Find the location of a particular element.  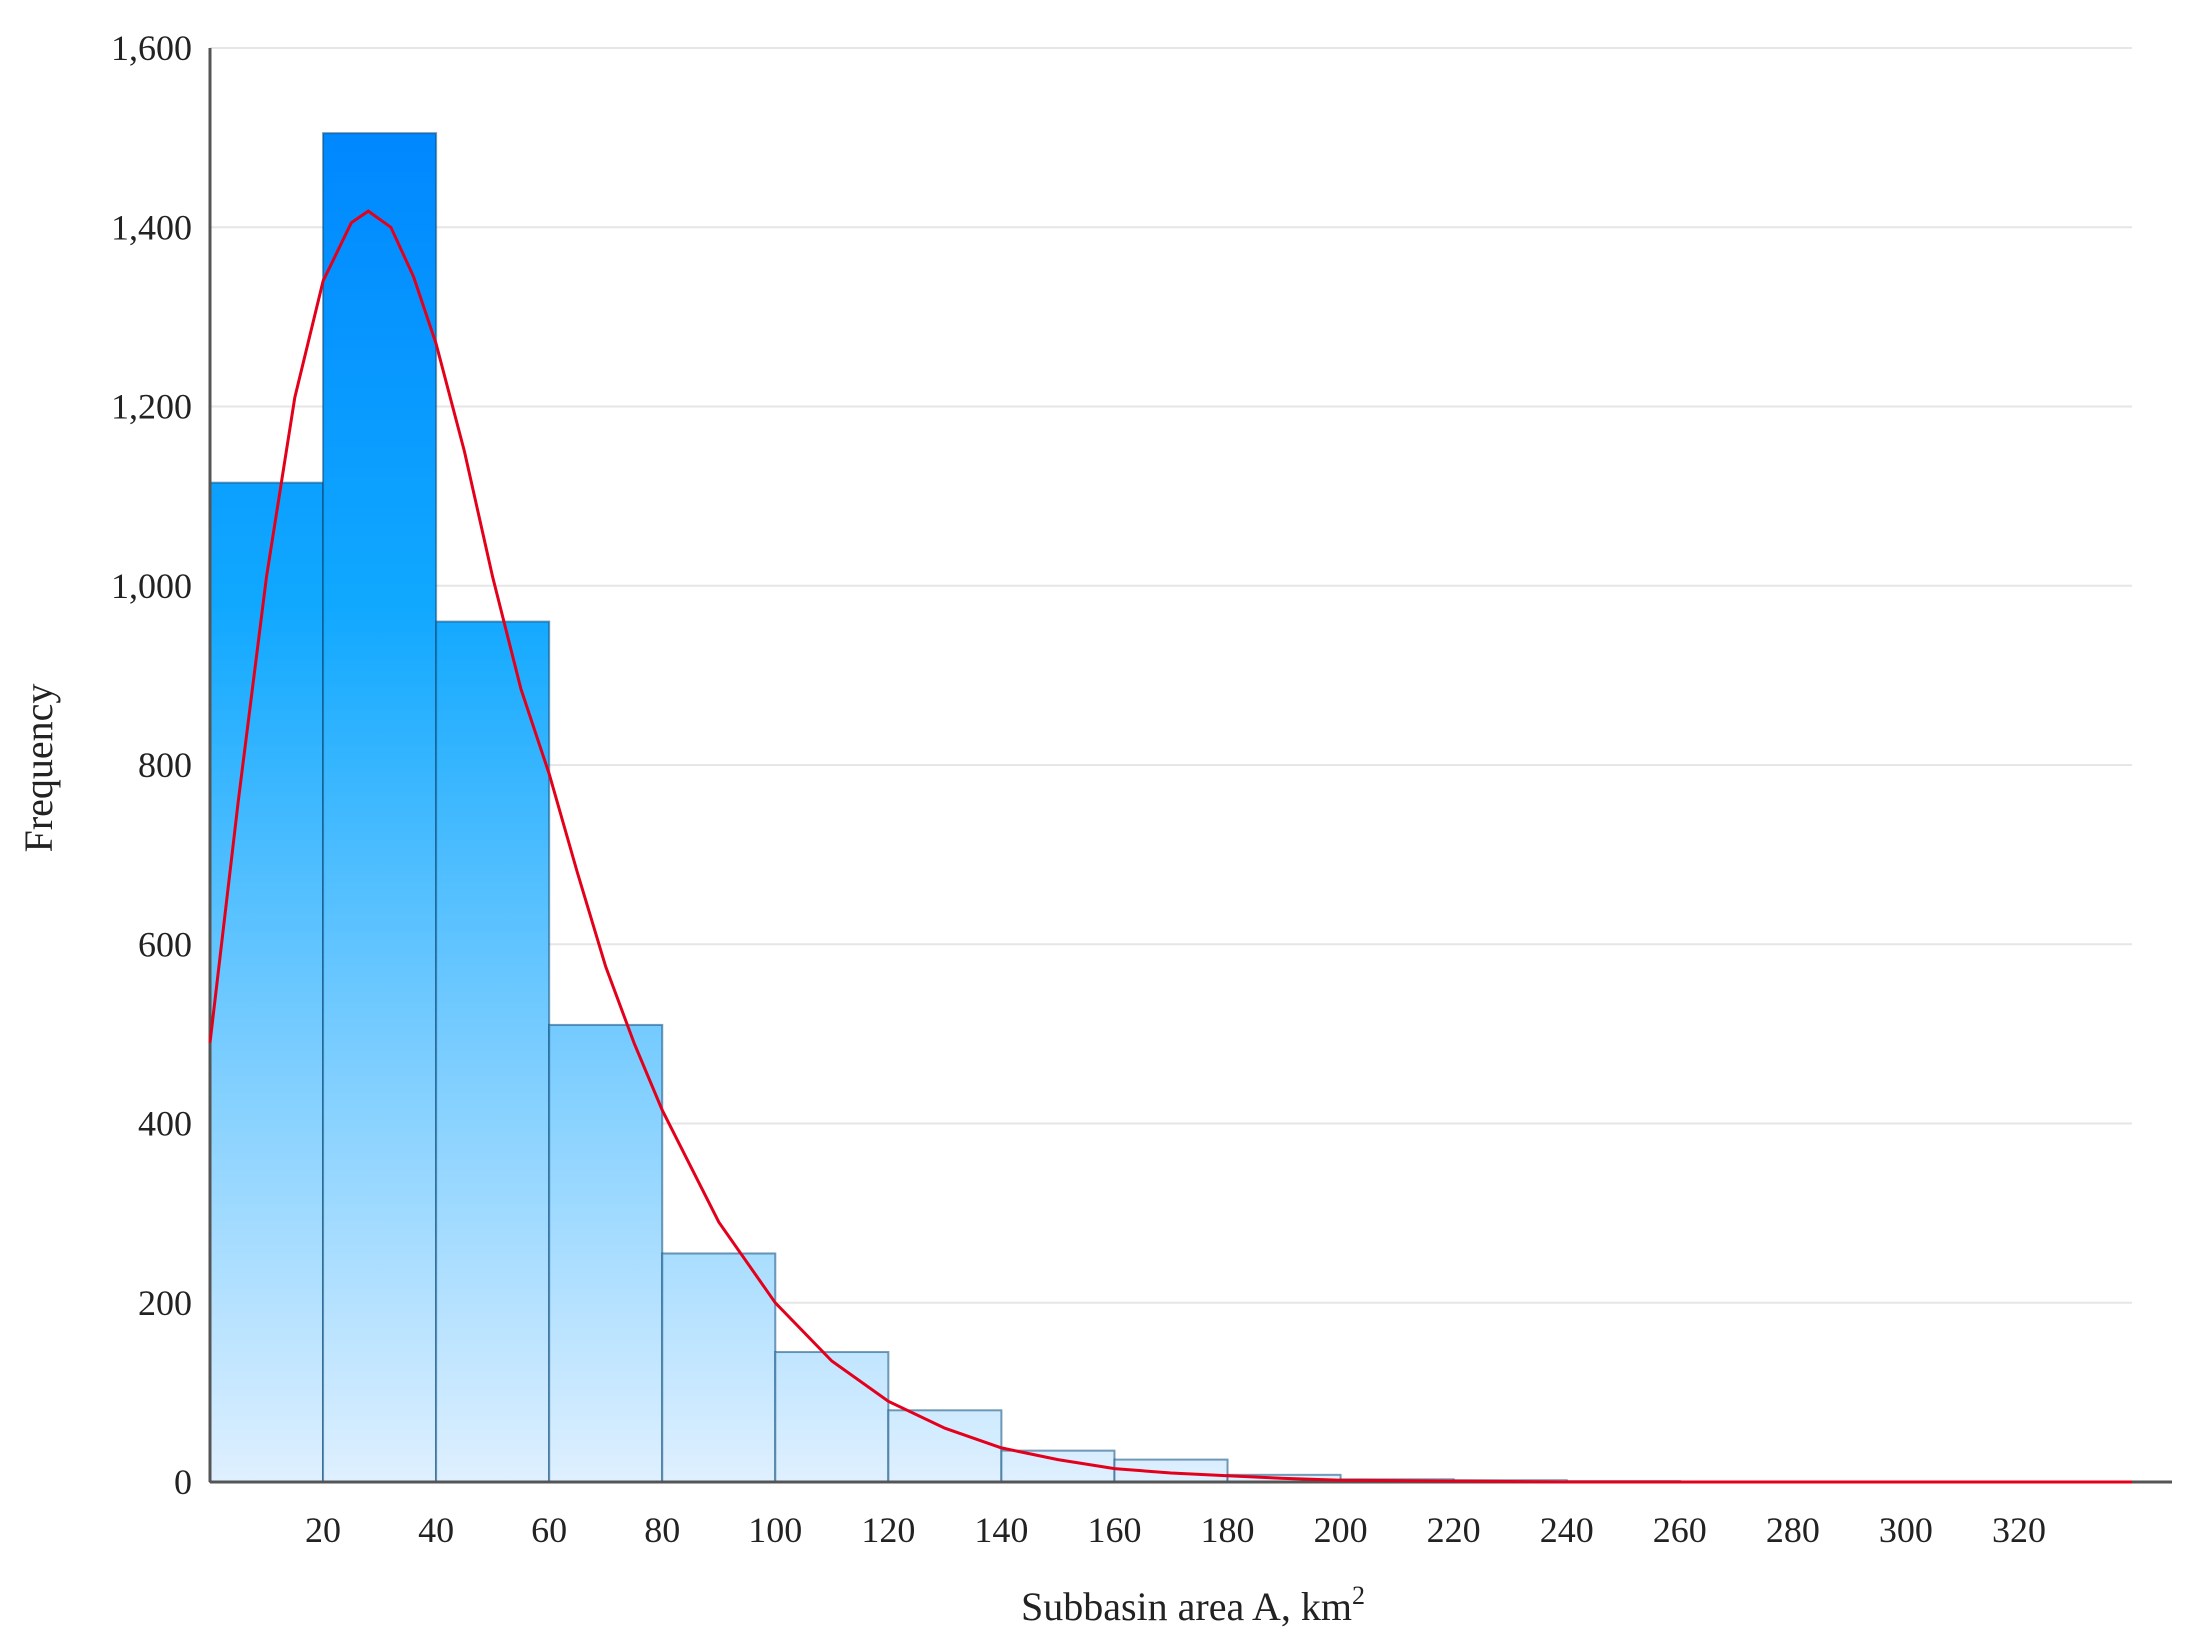

x-axis-title: Subbasin area A, km2 is located at coordinates (1193, 1605).